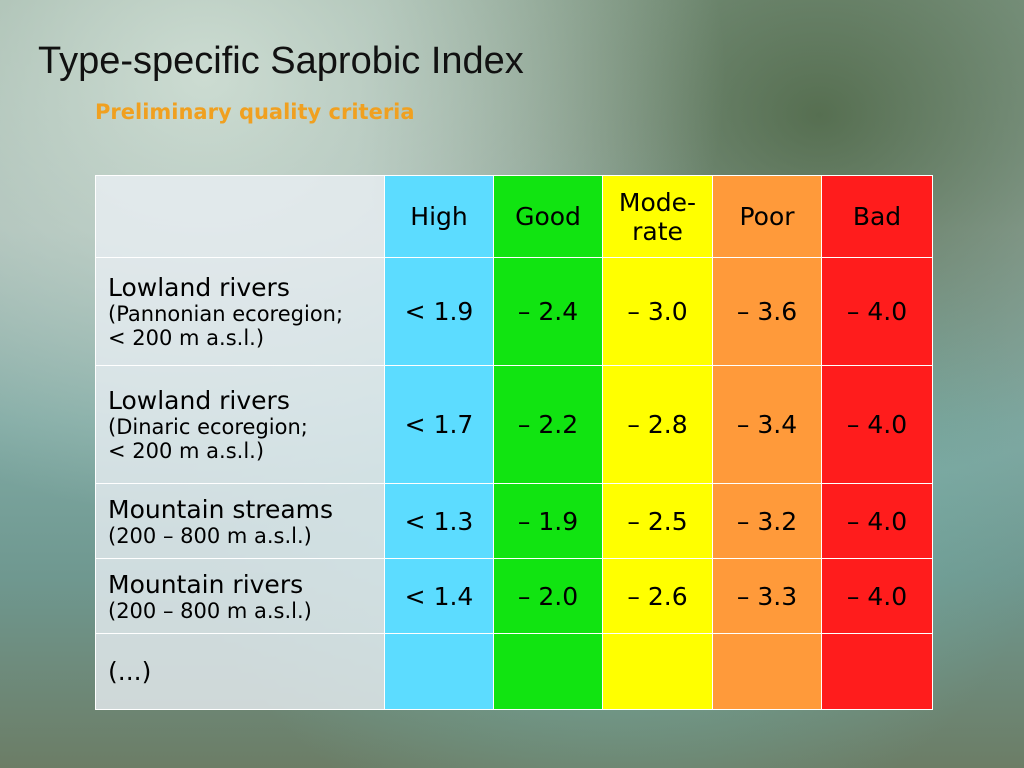 This screenshot has width=1024, height=768. What do you see at coordinates (208, 427) in the screenshot?
I see `row-detail: (Dinaric ecoregion;` at bounding box center [208, 427].